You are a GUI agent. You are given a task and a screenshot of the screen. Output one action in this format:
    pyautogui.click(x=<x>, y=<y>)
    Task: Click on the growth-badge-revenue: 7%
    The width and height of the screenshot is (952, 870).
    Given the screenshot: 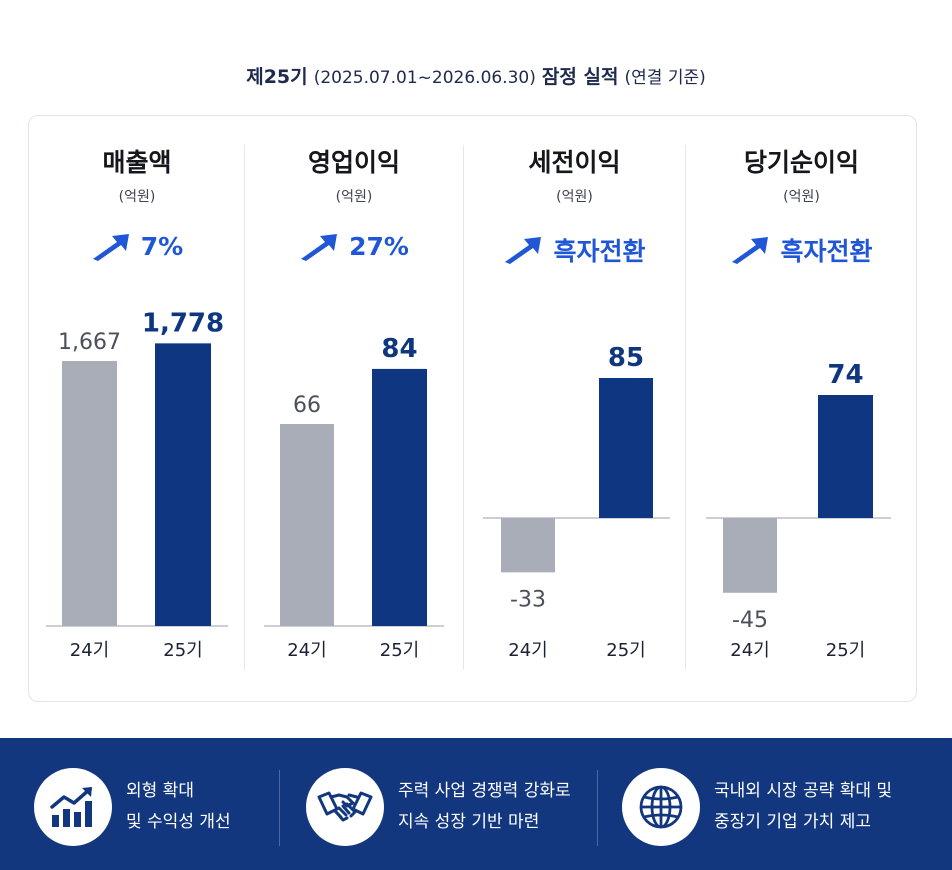 What is the action you would take?
    pyautogui.click(x=137, y=246)
    